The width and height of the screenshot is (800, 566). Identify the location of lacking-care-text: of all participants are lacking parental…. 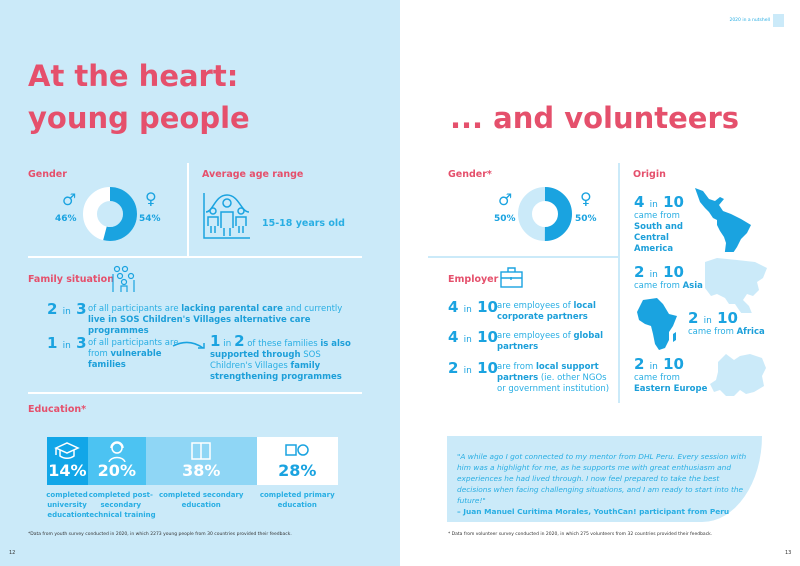
(223, 320).